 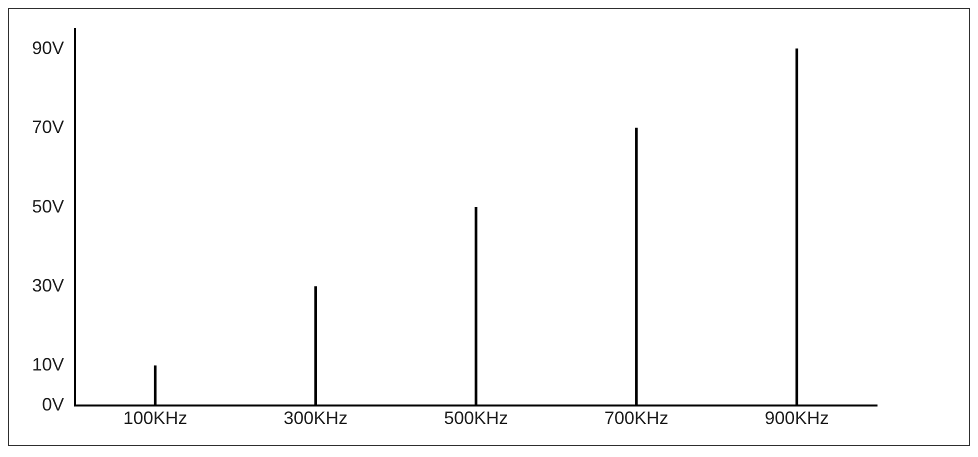 What do you see at coordinates (636, 418) in the screenshot?
I see `x-tick-label: 700KHz` at bounding box center [636, 418].